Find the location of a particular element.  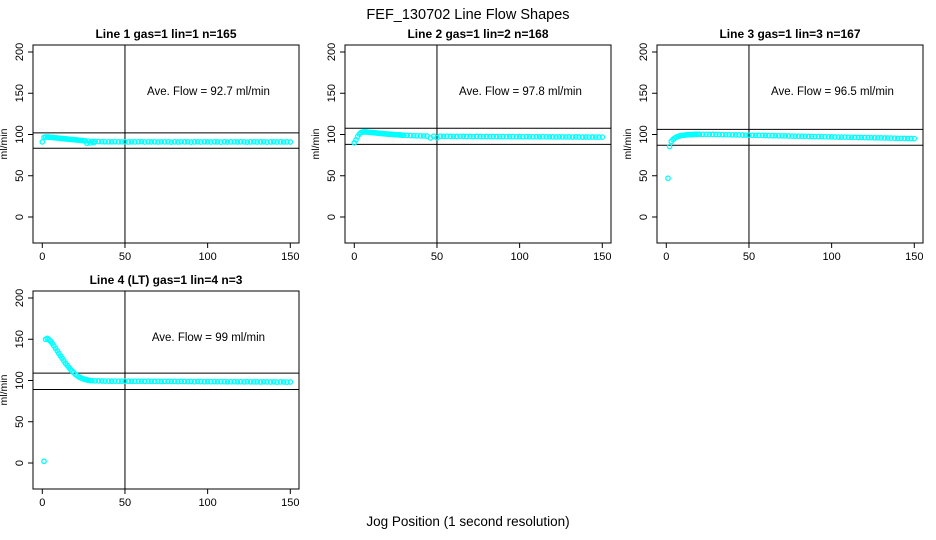

average-flow-annotation: Ave. Flow = 99 ml/min is located at coordinates (208, 338).